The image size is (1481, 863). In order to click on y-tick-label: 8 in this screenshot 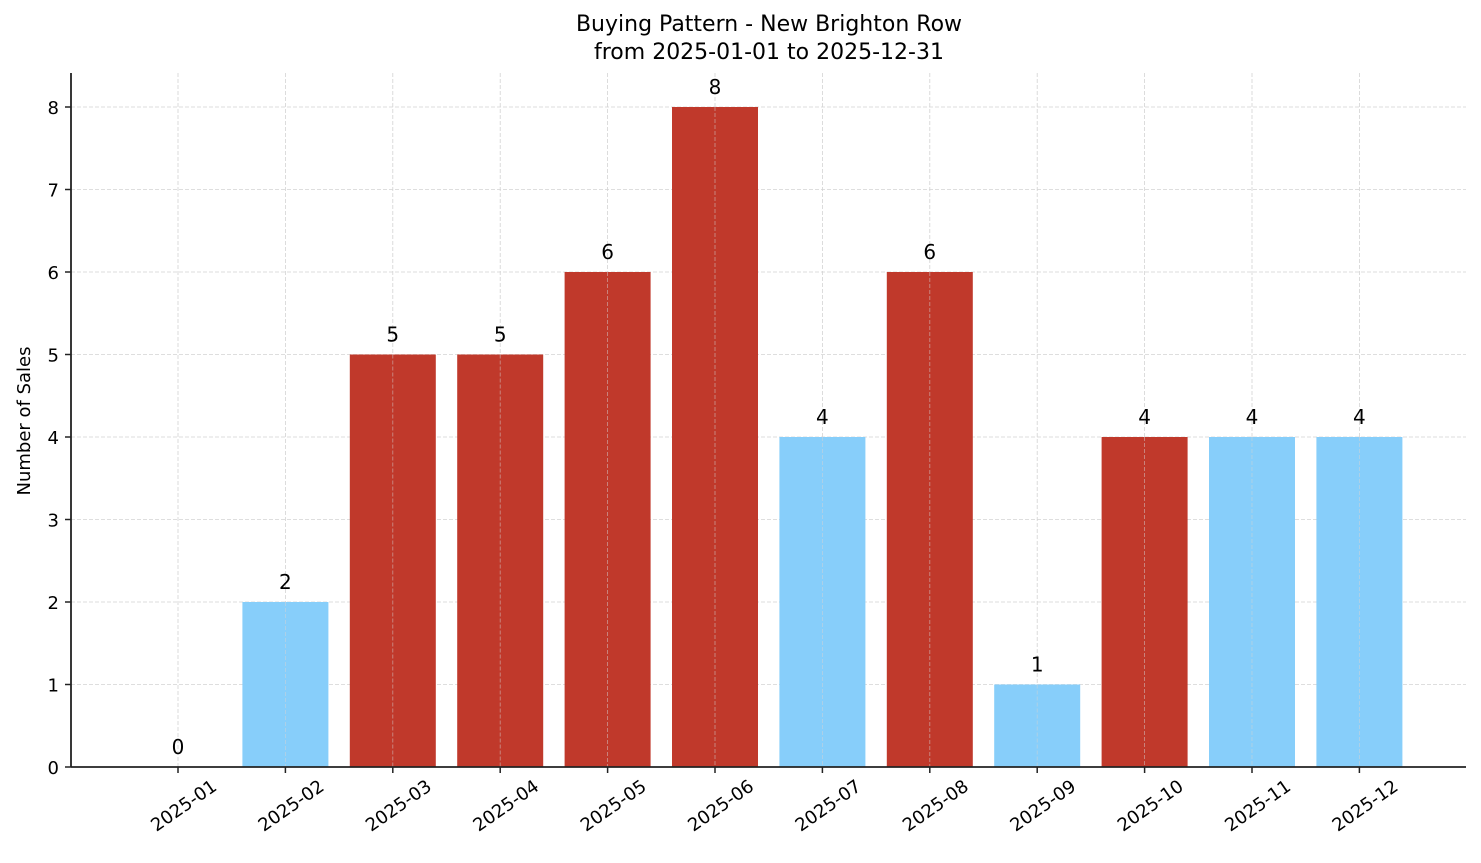, I will do `click(53, 108)`.